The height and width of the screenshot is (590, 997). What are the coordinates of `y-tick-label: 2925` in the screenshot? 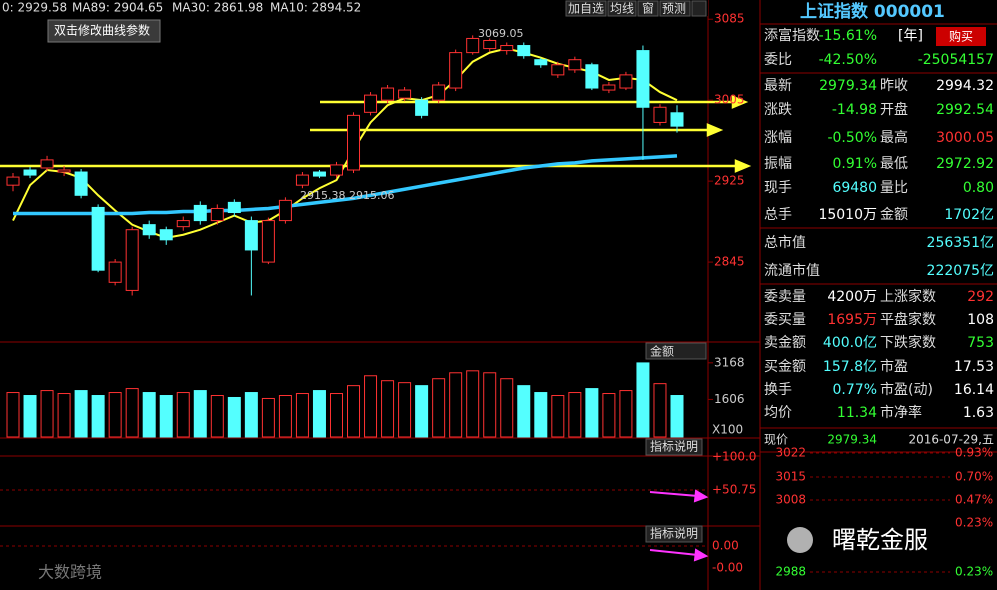 It's located at (729, 181).